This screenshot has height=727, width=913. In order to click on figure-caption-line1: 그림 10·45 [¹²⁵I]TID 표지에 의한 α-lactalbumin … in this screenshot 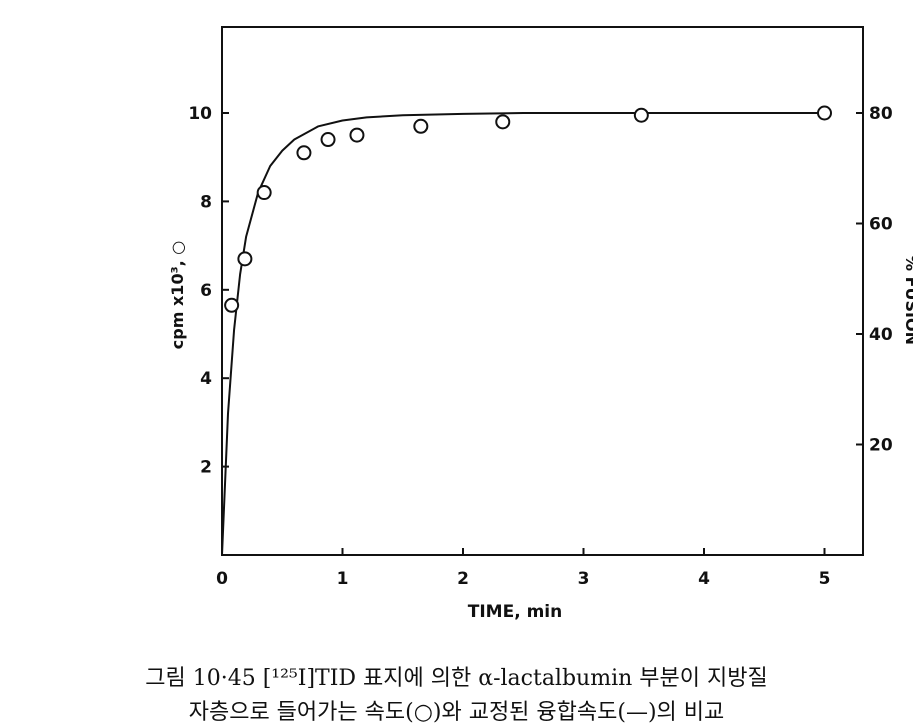, I will do `click(456, 678)`.